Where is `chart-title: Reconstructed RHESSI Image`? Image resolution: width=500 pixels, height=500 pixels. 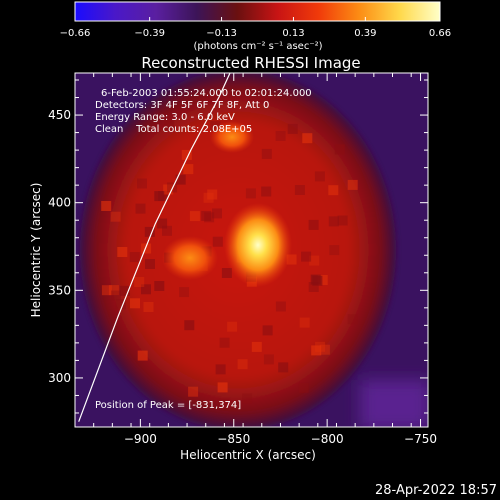 chart-title: Reconstructed RHESSI Image is located at coordinates (250, 63).